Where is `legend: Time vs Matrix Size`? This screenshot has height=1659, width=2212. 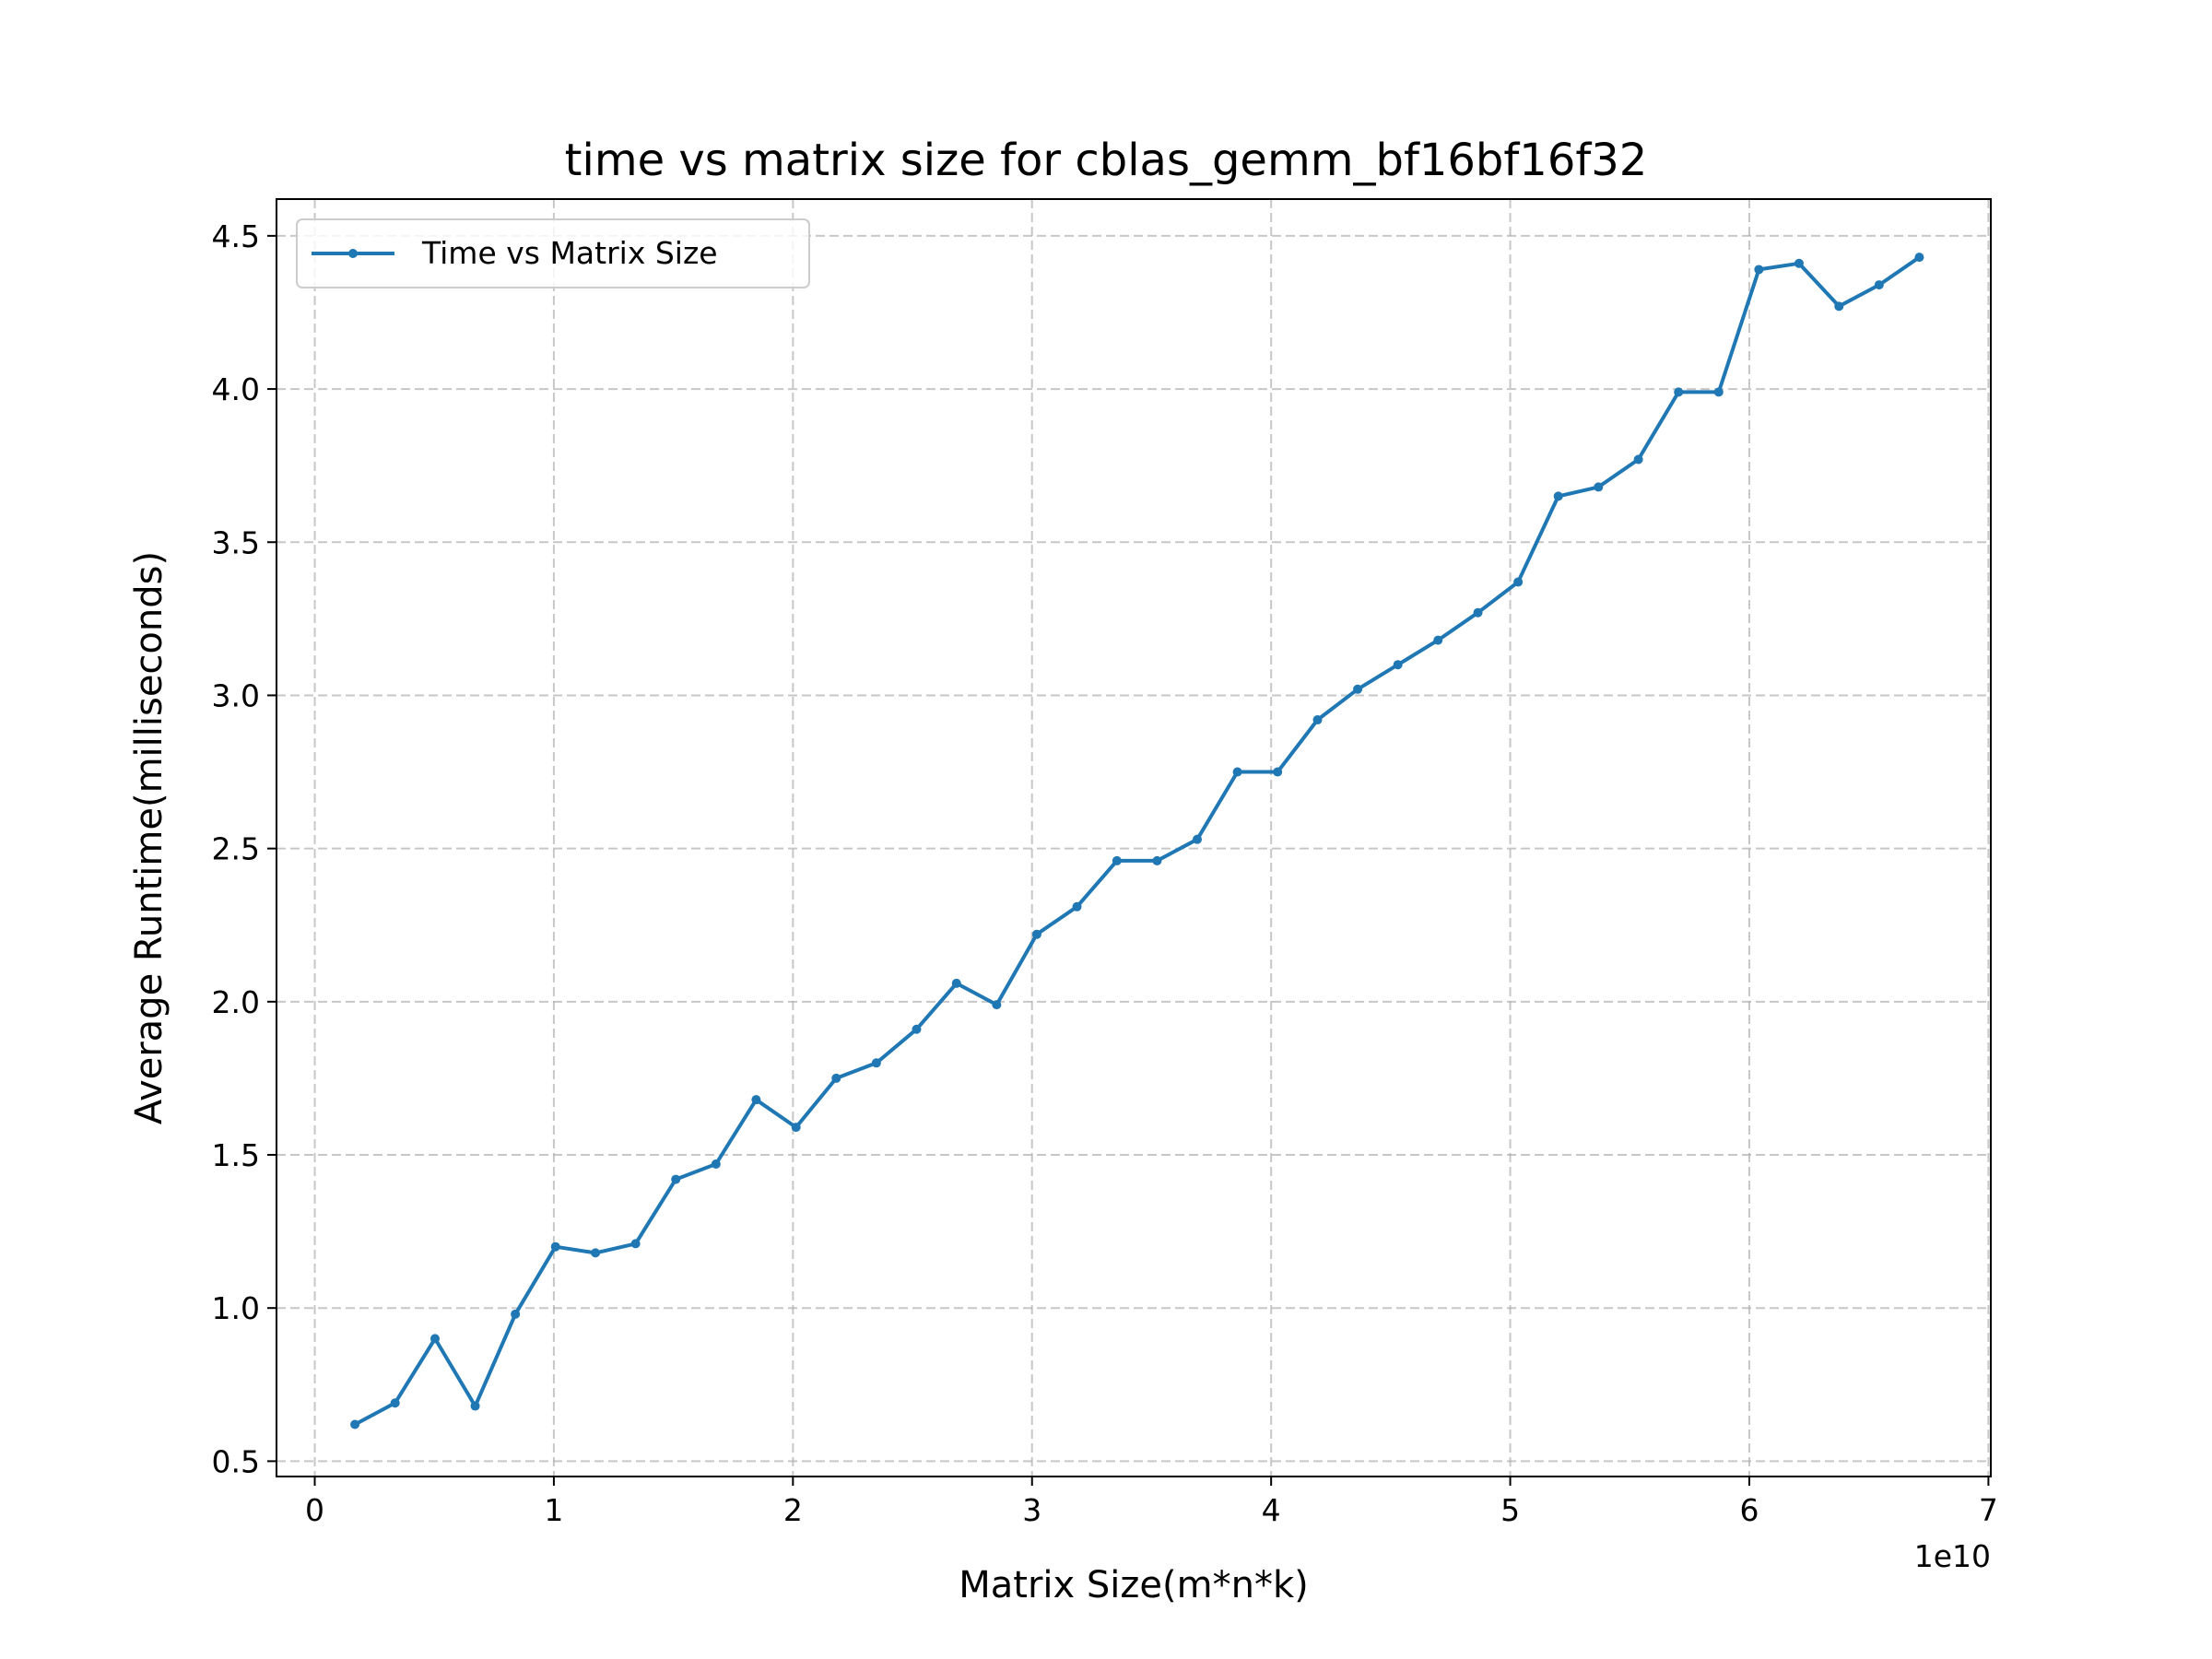
legend: Time vs Matrix Size is located at coordinates (553, 253).